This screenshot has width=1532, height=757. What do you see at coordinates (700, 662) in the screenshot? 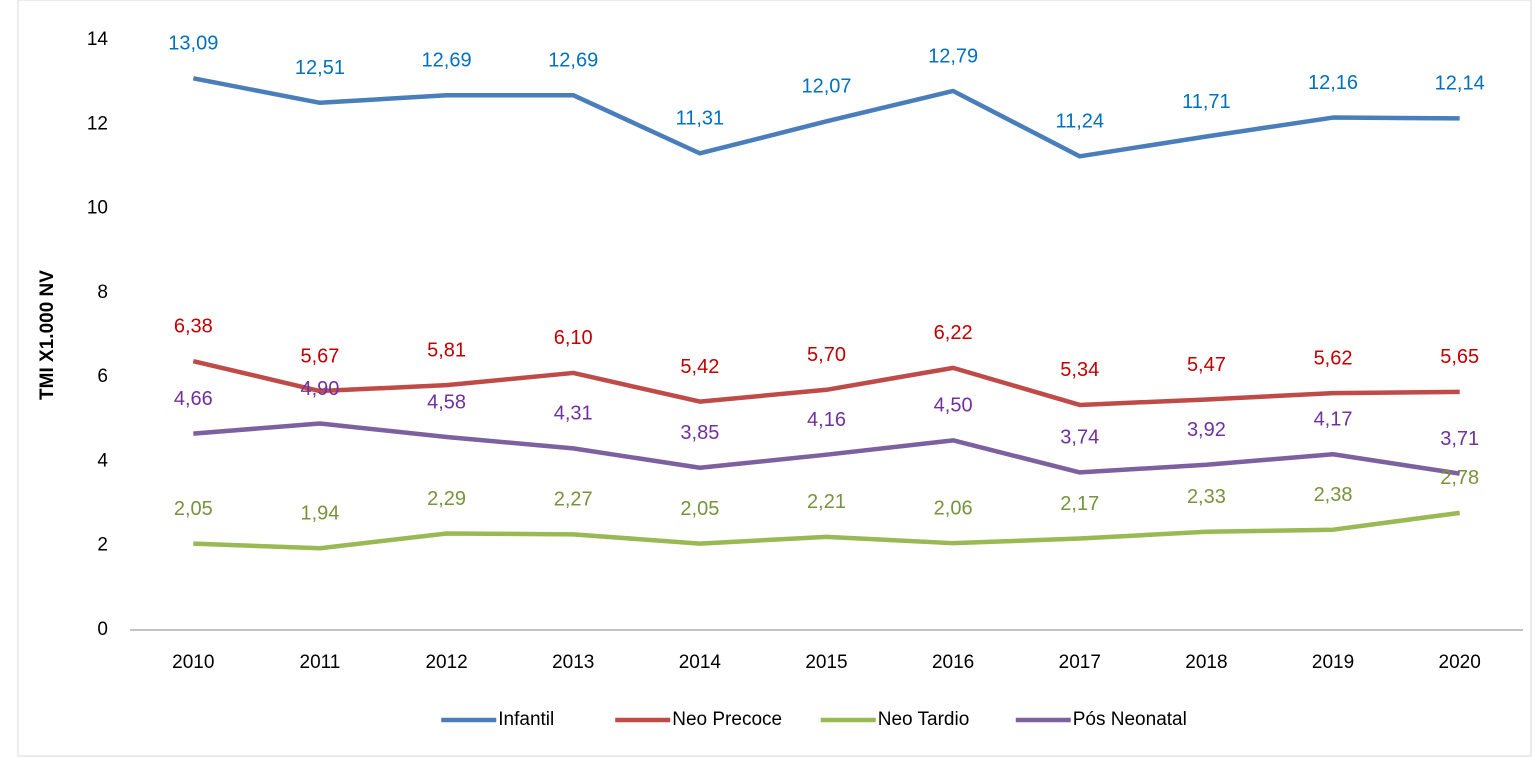
I see `x-tick-label: 2014` at bounding box center [700, 662].